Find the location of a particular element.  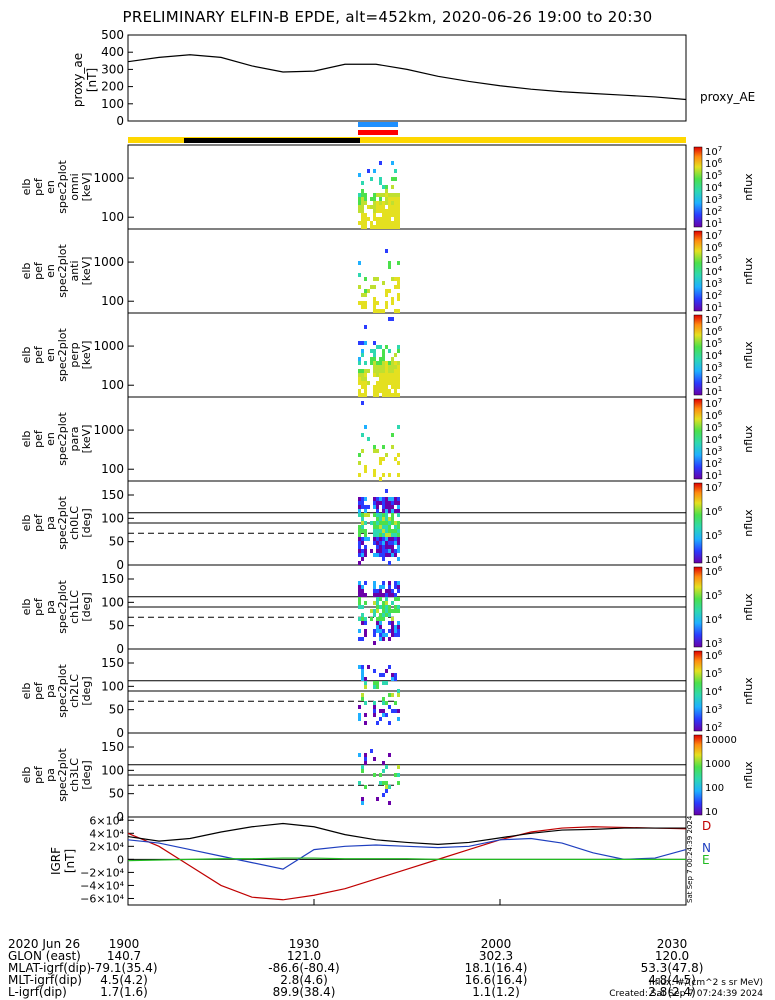

footer-row-label-0: 2020 Jun 26 is located at coordinates (44, 944).